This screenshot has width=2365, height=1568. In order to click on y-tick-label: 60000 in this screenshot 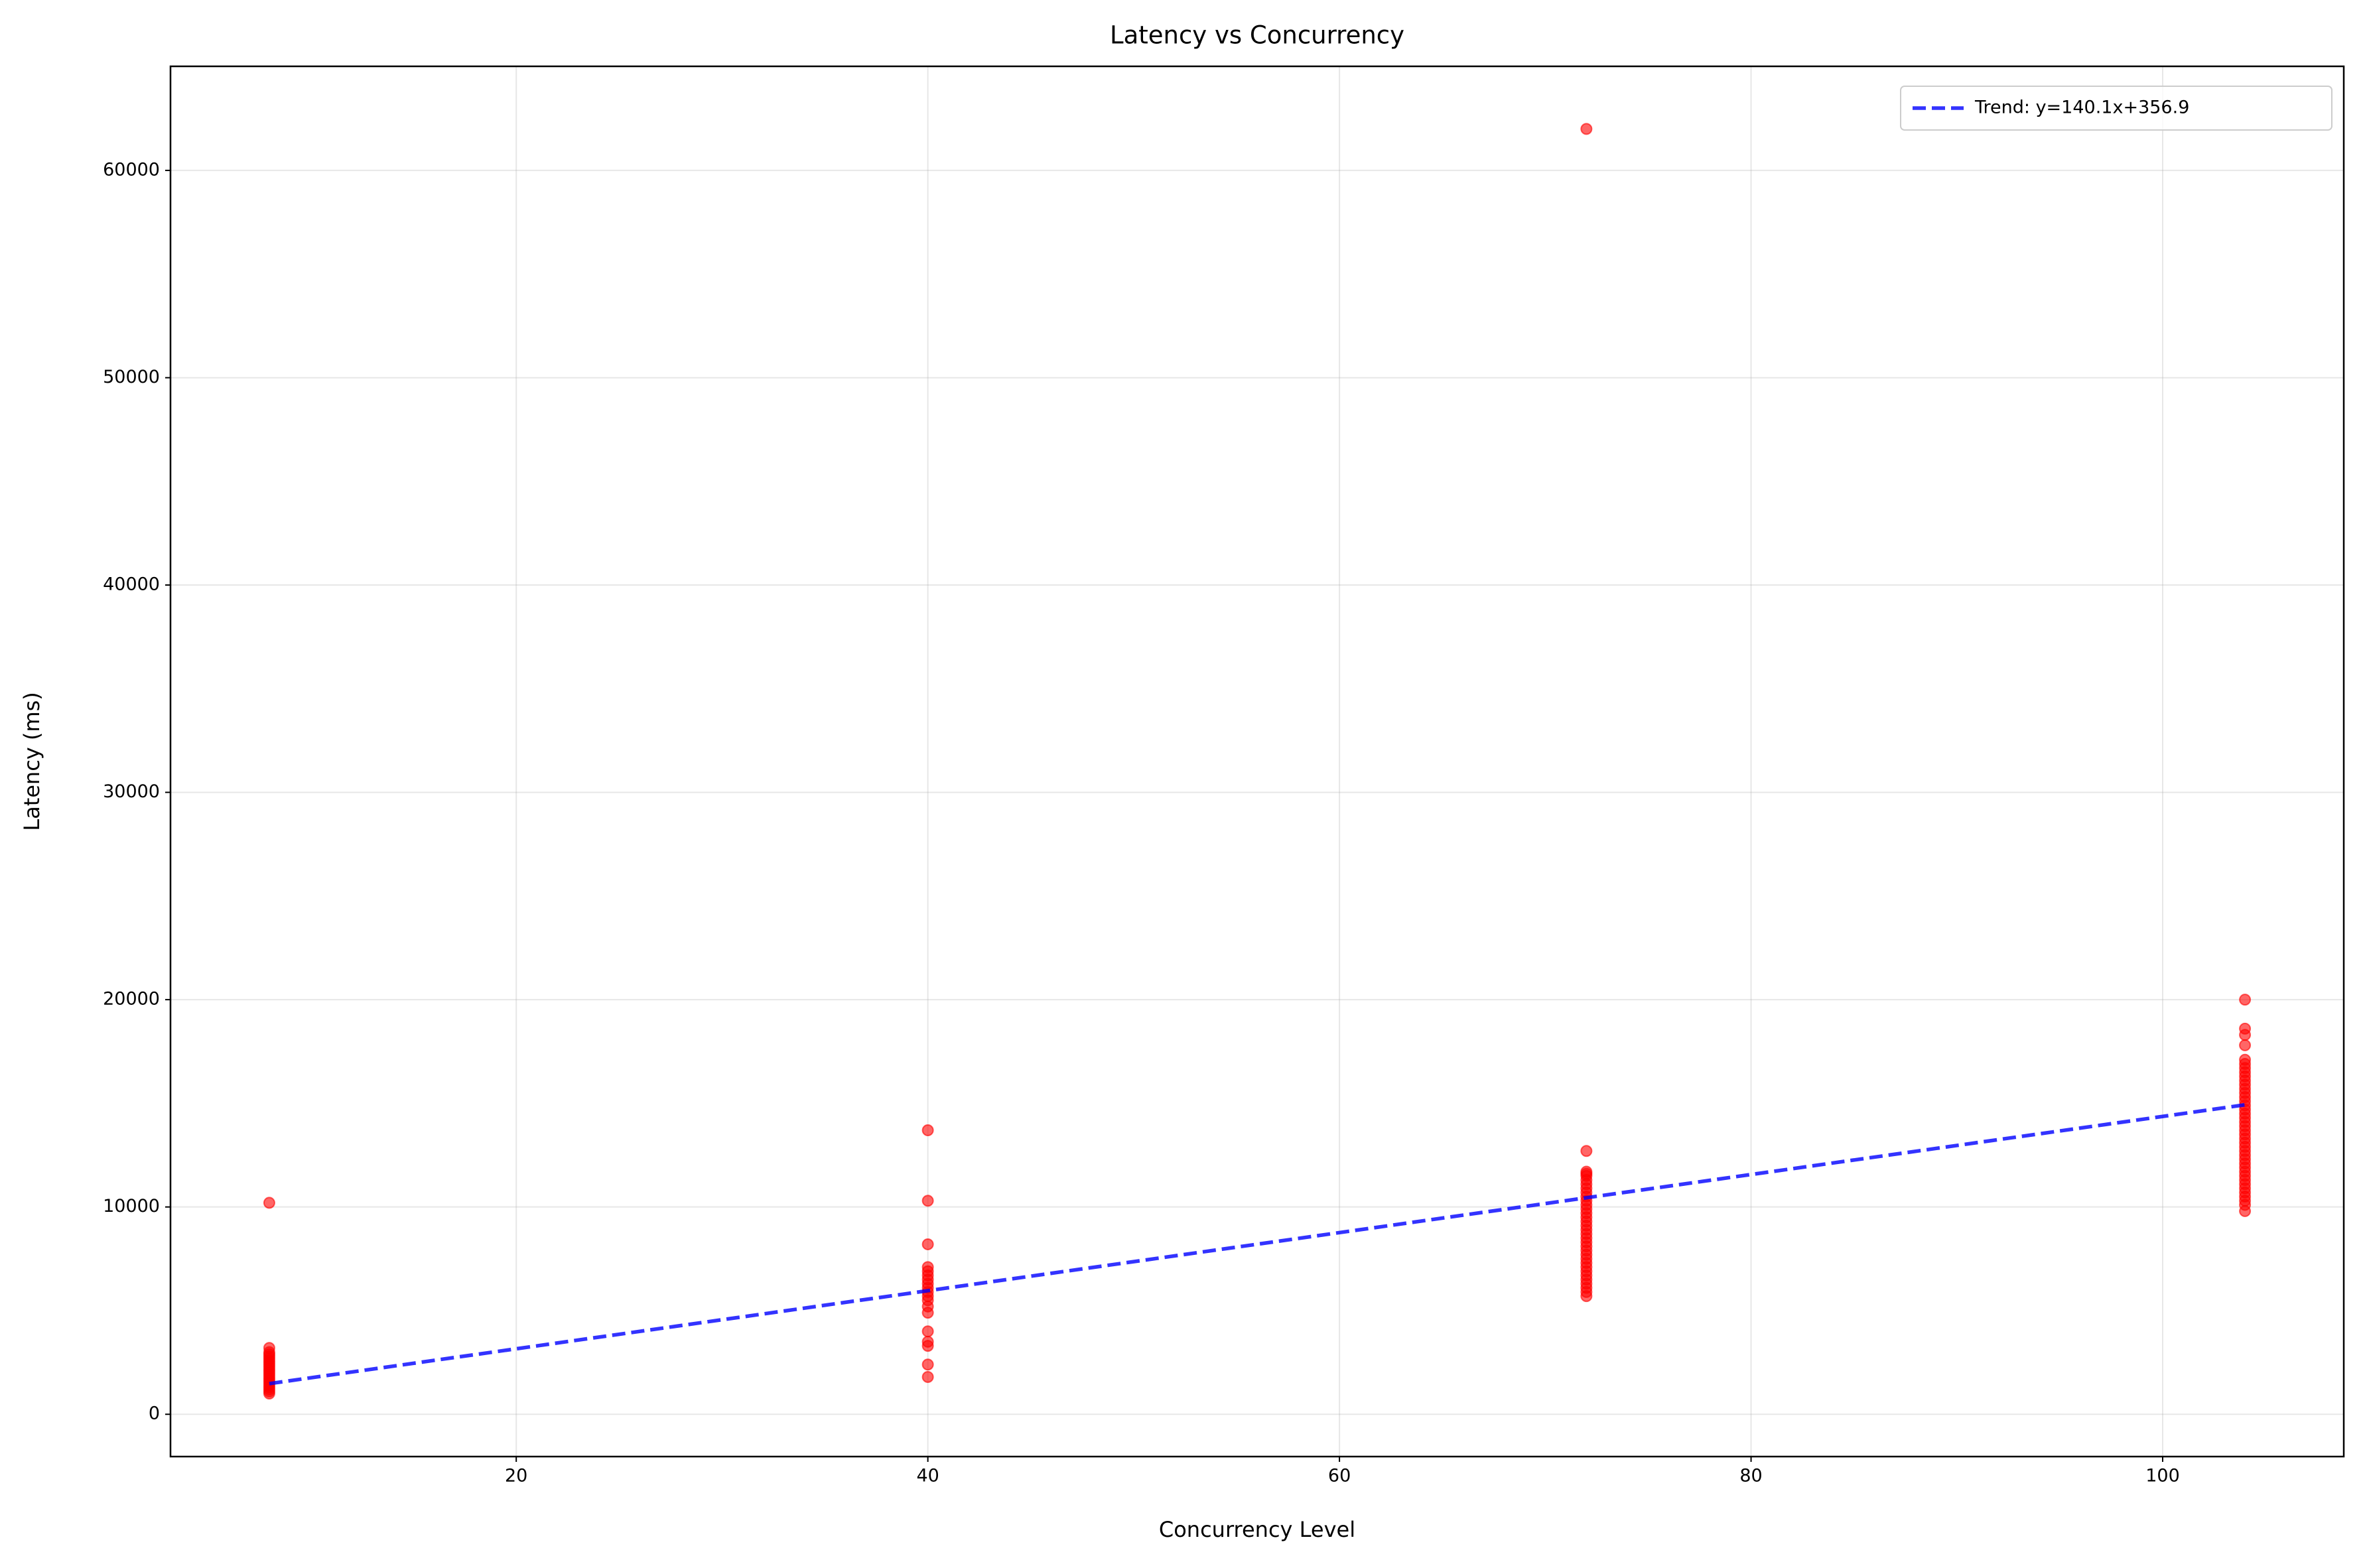, I will do `click(131, 169)`.